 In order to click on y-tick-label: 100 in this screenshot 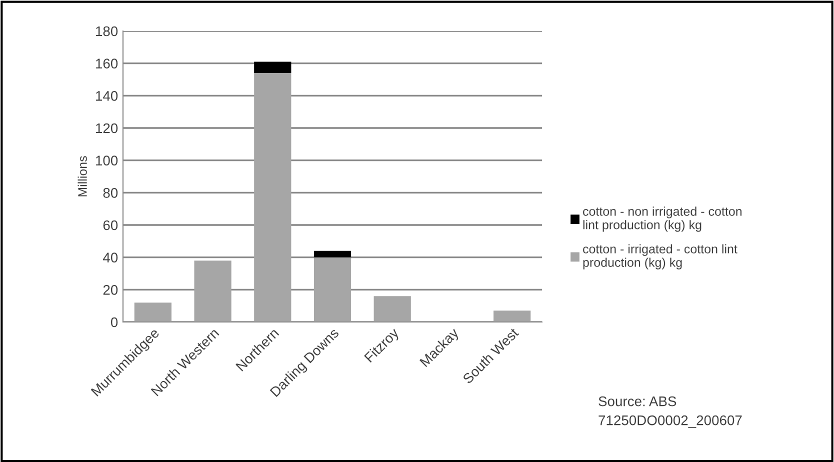, I will do `click(107, 161)`.